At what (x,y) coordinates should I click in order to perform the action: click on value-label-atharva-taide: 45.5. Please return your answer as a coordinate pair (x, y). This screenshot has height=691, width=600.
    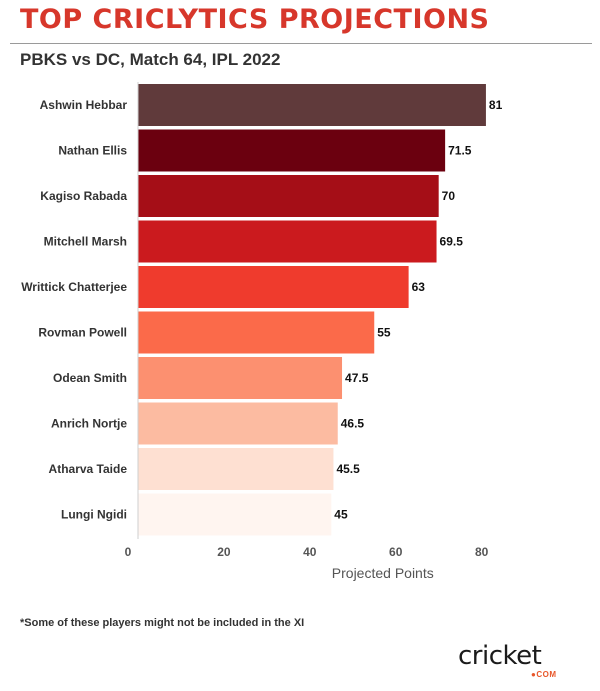
    Looking at the image, I should click on (348, 469).